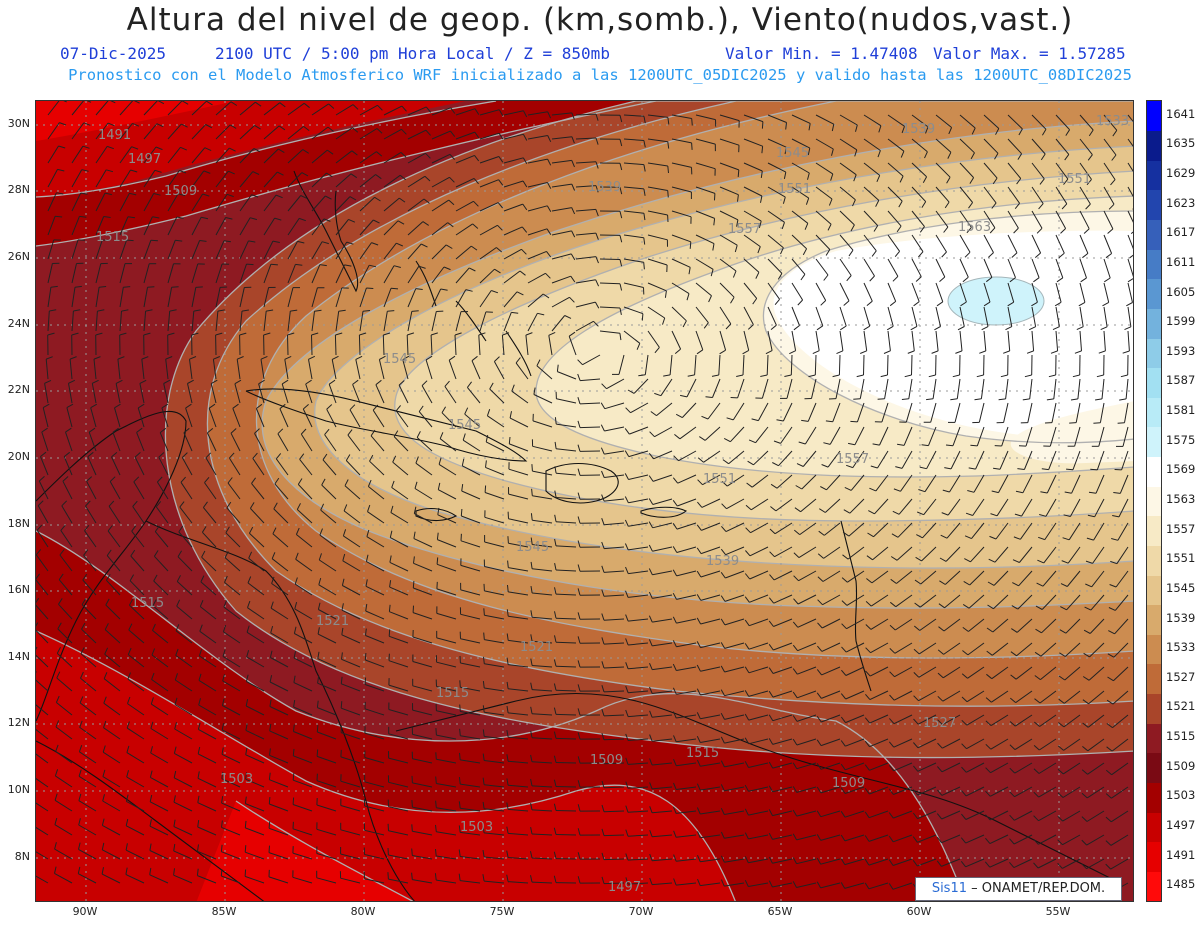 The width and height of the screenshot is (1200, 927). What do you see at coordinates (1181, 558) in the screenshot?
I see `color-scale-label: 1551` at bounding box center [1181, 558].